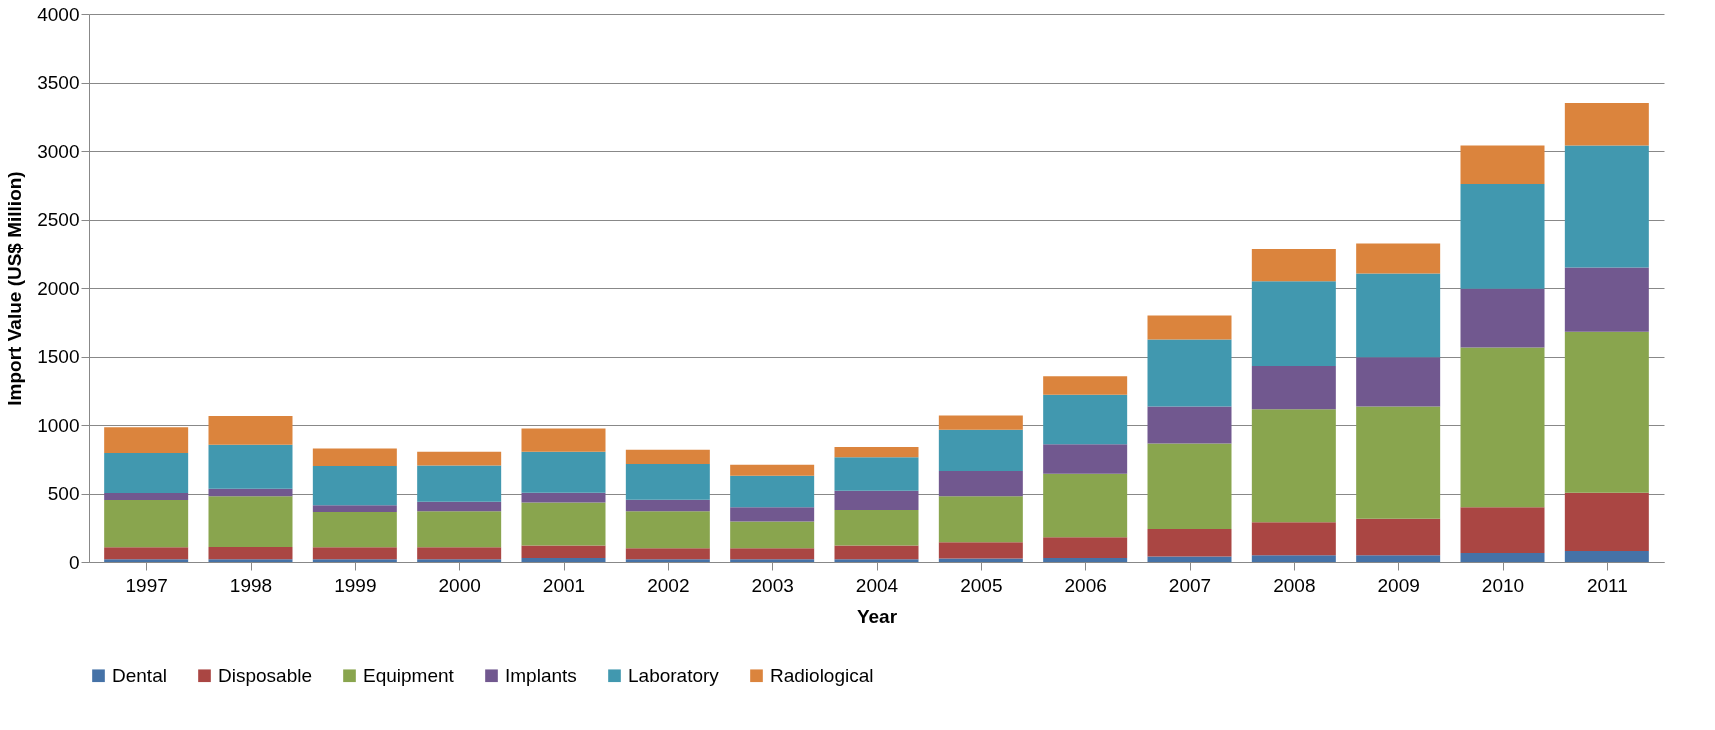 This screenshot has height=730, width=1715. Describe the element at coordinates (1294, 585) in the screenshot. I see `x-tick-label: 2008` at that location.